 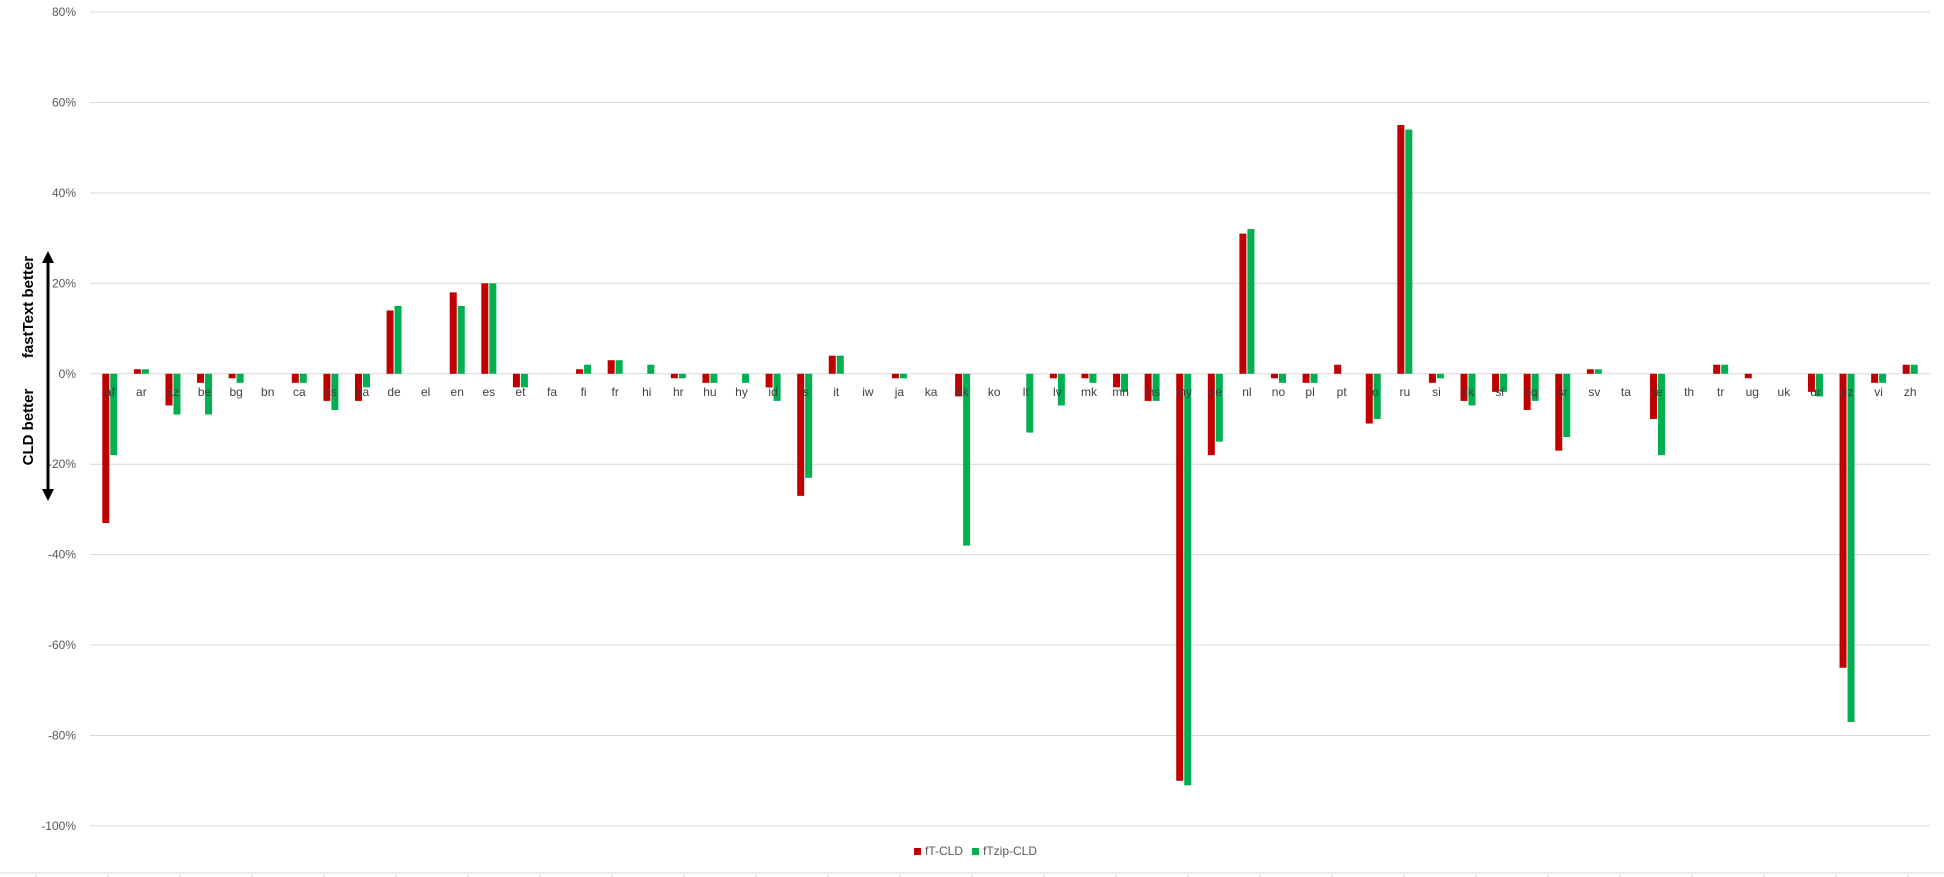 What do you see at coordinates (173, 392) in the screenshot?
I see `x-tick-label: az` at bounding box center [173, 392].